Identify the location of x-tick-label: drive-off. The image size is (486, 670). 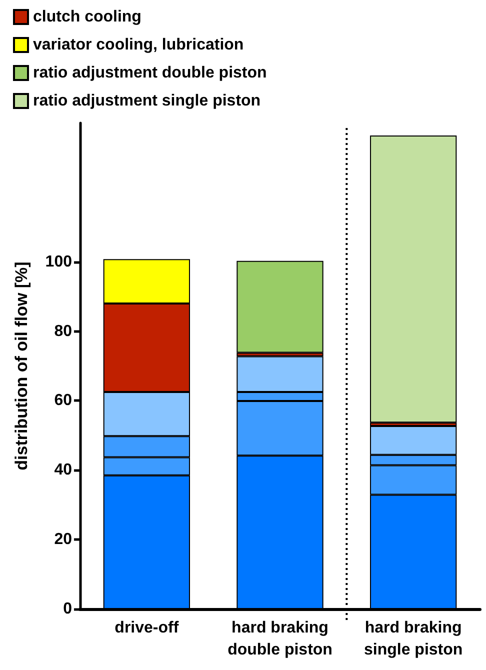
(147, 628).